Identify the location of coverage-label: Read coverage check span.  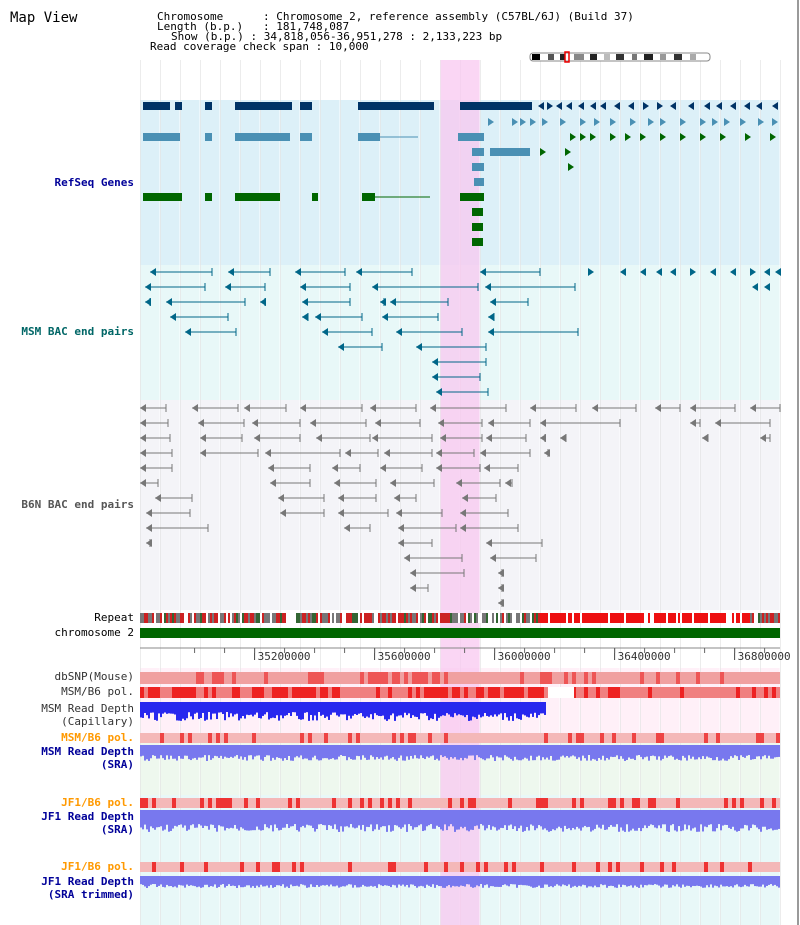
(229, 46).